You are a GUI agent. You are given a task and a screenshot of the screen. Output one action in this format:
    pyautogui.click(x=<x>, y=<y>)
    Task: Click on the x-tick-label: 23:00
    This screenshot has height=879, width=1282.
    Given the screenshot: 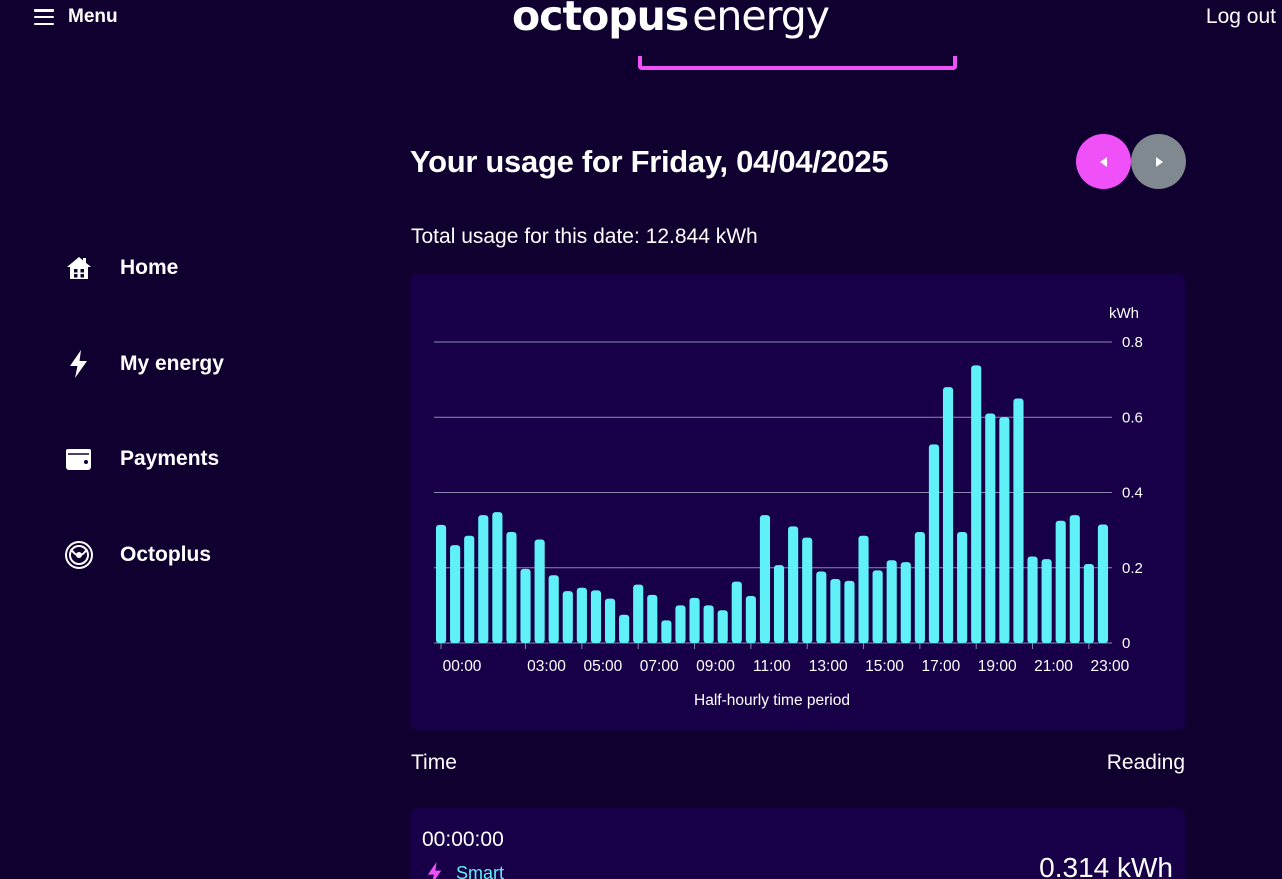 What is the action you would take?
    pyautogui.click(x=1109, y=666)
    